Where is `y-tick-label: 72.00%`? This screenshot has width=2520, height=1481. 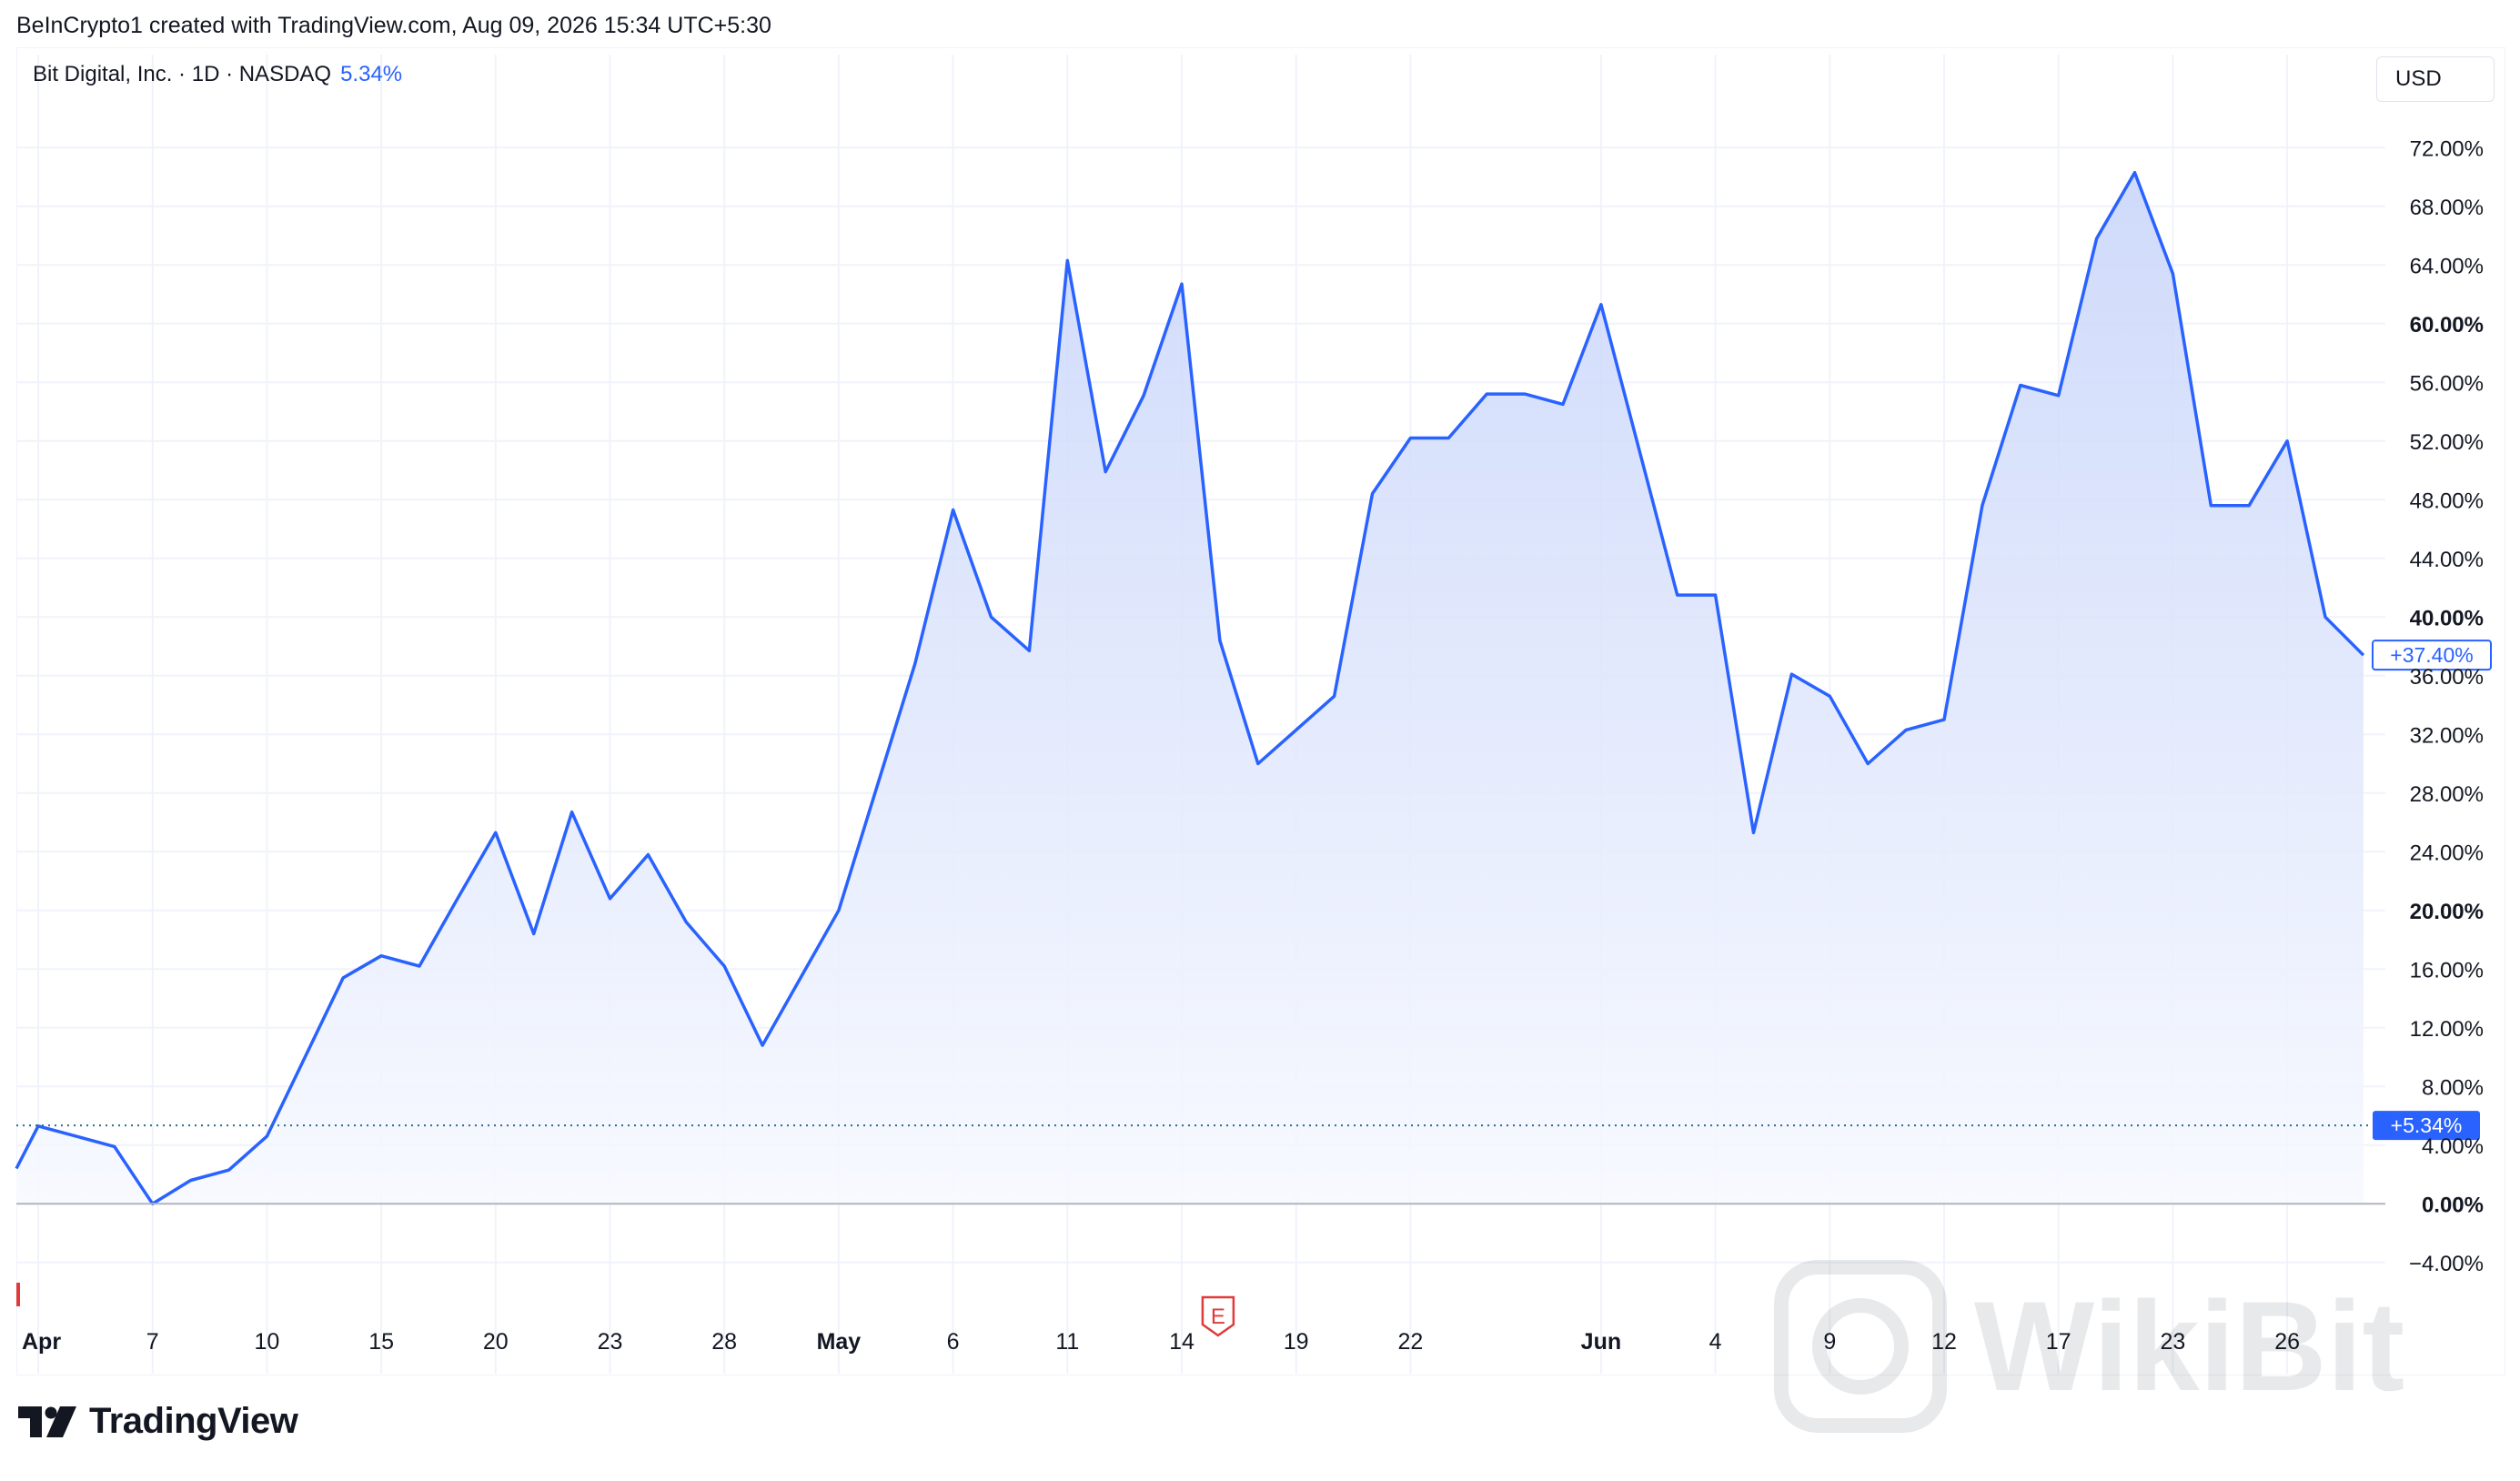 y-tick-label: 72.00% is located at coordinates (2447, 148).